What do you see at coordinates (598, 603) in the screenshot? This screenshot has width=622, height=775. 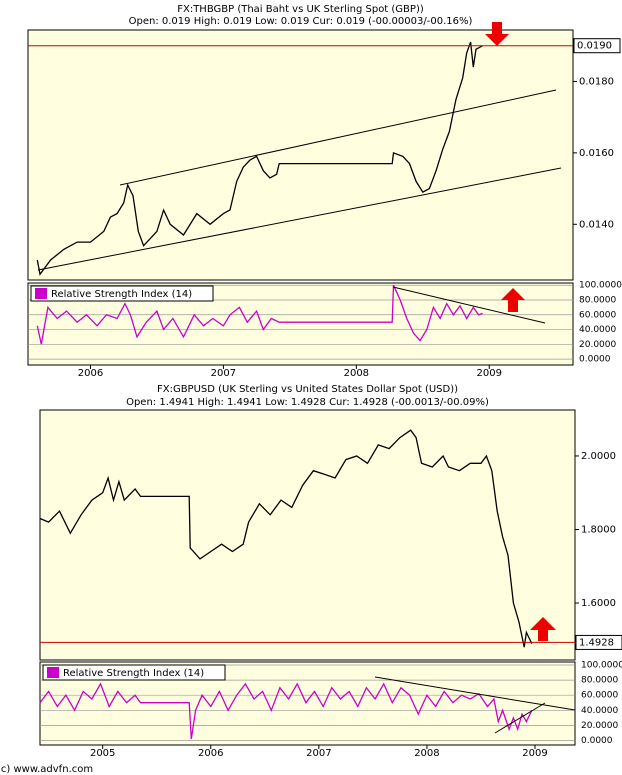 I see `y-tick-label: 1.6000` at bounding box center [598, 603].